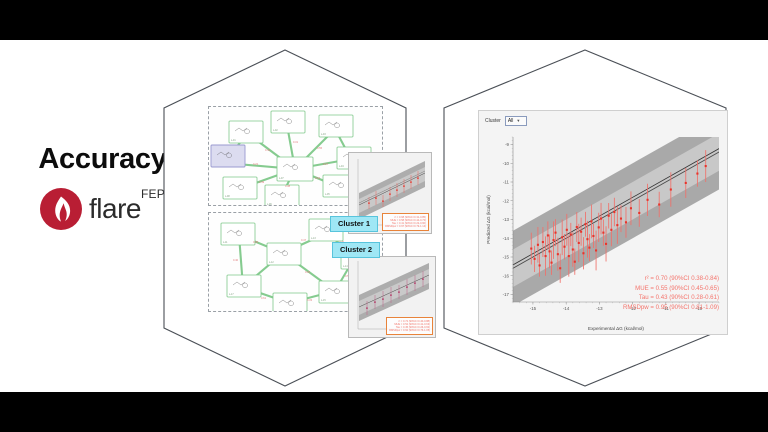  I want to click on svg-text: L-01, so click(233, 141).